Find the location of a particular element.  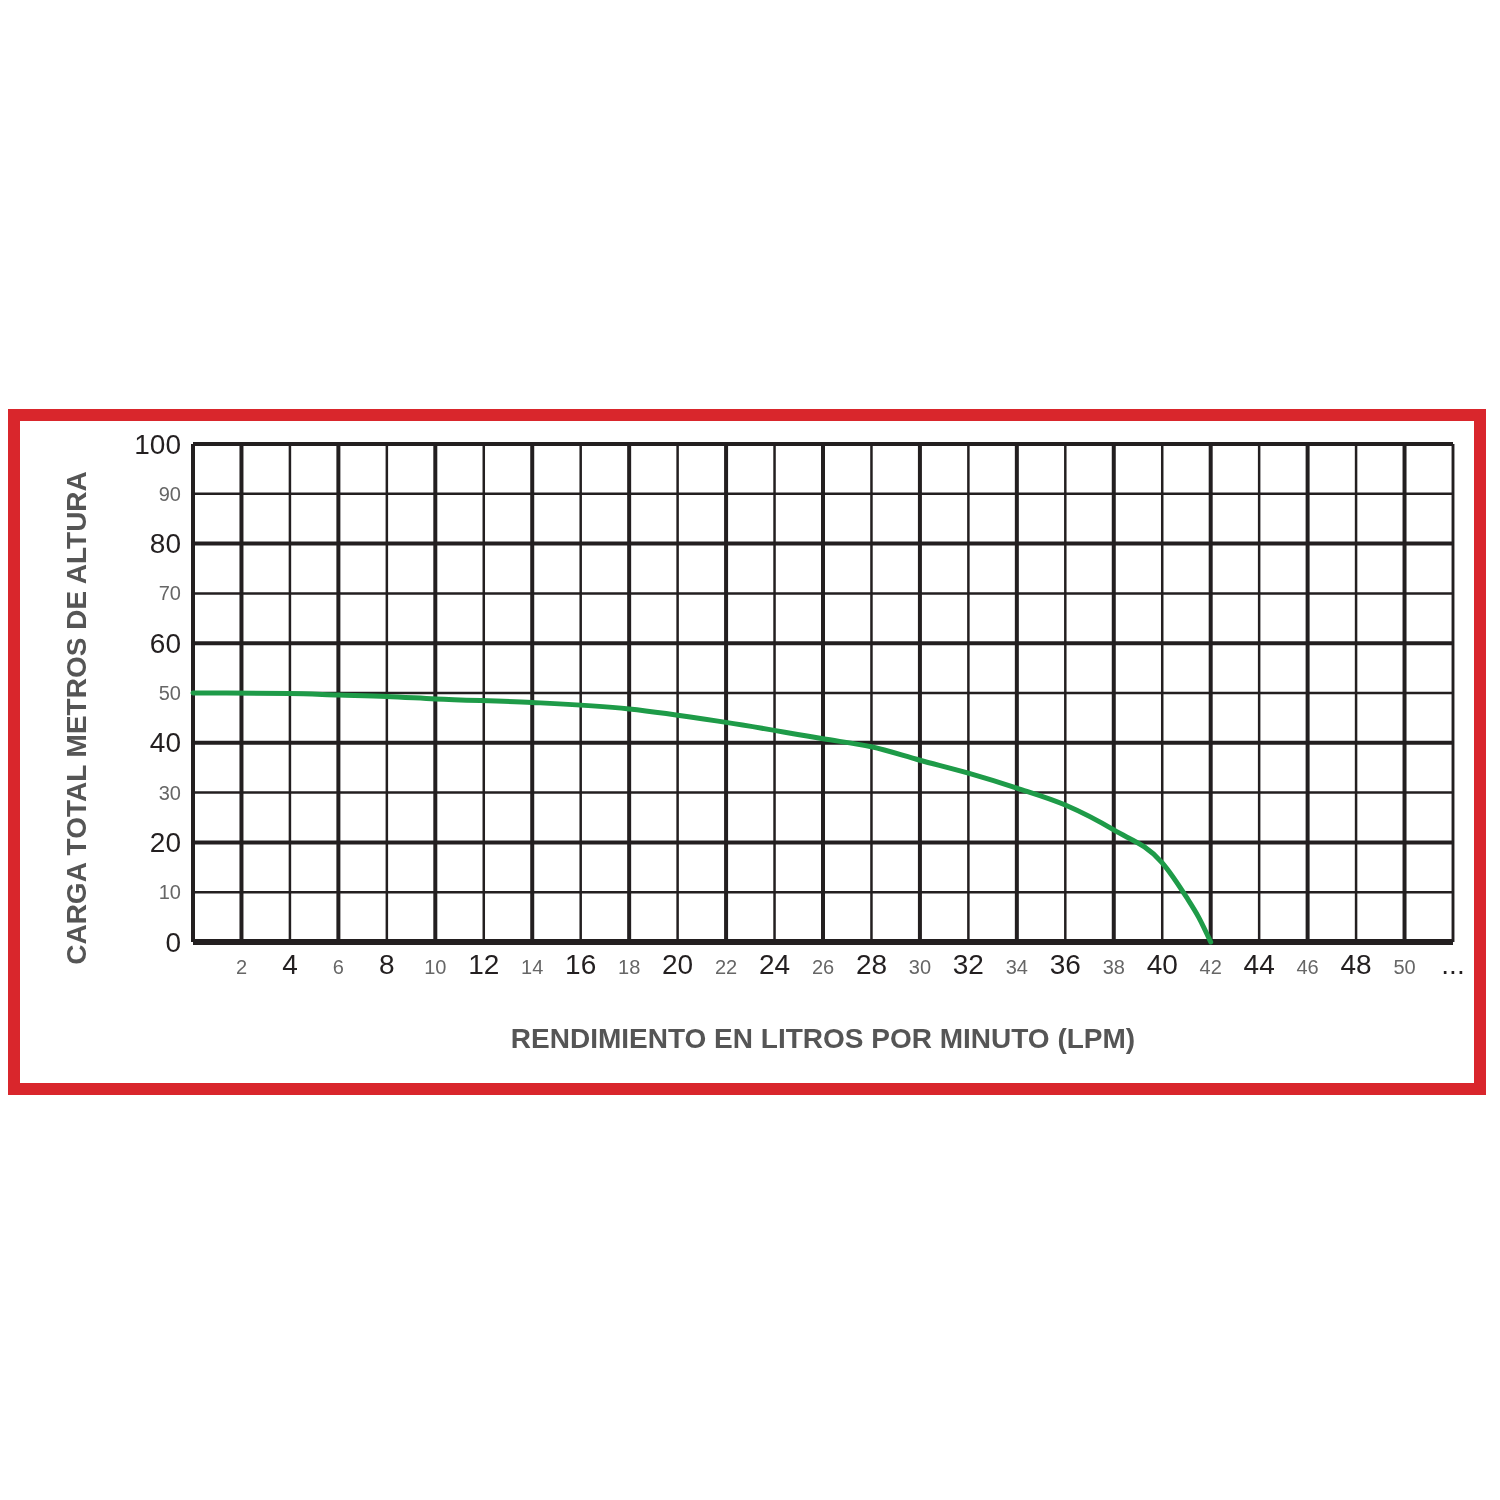

y-tick-label: 40 is located at coordinates (165, 743).